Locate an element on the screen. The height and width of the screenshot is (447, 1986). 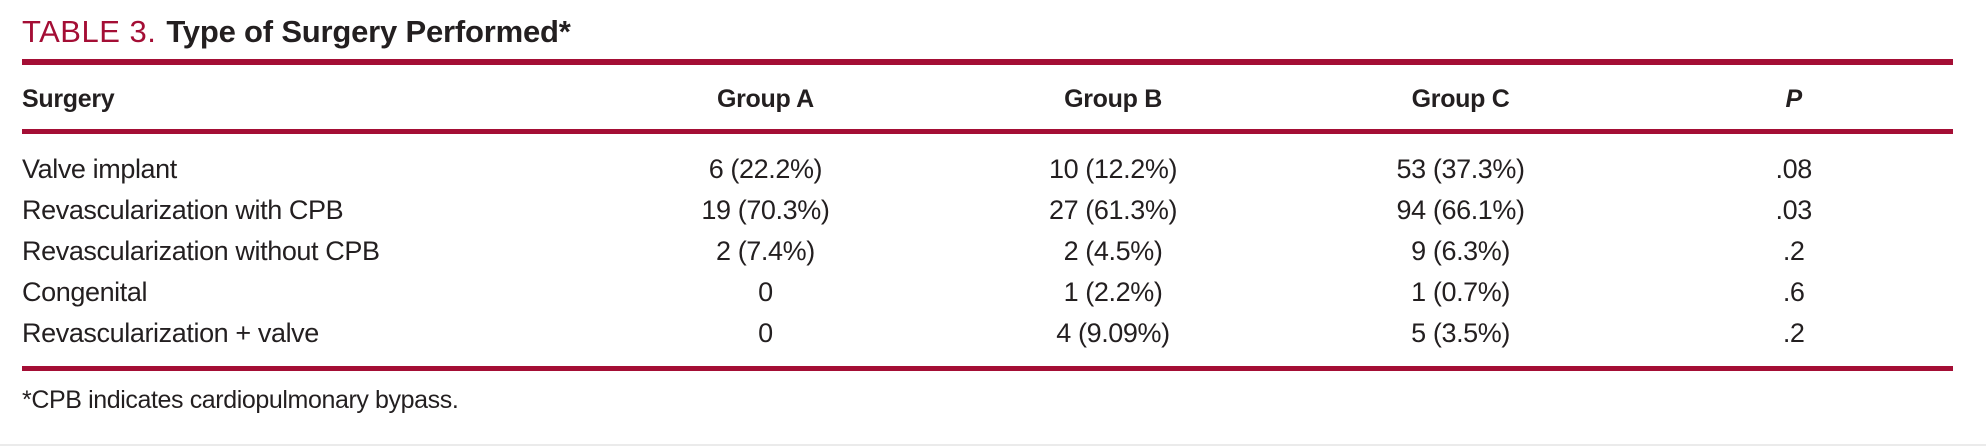
table-title: Type of Surgery Performed* is located at coordinates (368, 31).